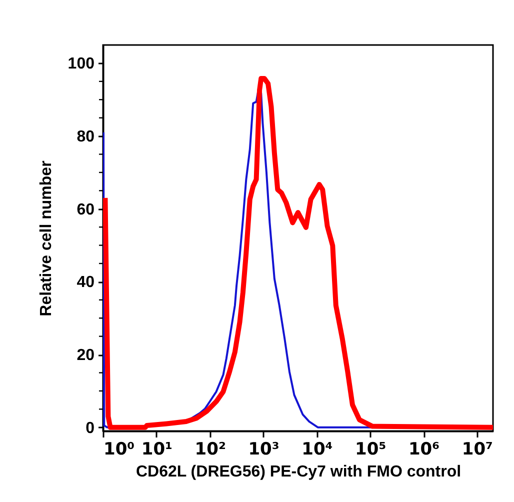  What do you see at coordinates (264, 450) in the screenshot?
I see `x-tick-label: 10³` at bounding box center [264, 450].